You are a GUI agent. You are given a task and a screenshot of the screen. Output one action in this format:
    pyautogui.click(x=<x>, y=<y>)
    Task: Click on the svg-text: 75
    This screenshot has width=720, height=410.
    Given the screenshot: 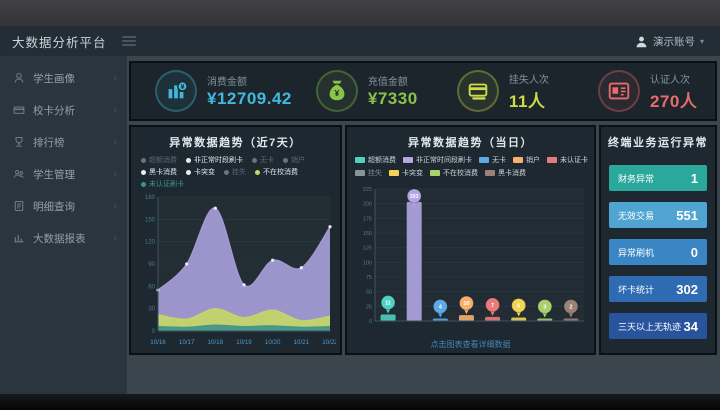 What is the action you would take?
    pyautogui.click(x=369, y=278)
    